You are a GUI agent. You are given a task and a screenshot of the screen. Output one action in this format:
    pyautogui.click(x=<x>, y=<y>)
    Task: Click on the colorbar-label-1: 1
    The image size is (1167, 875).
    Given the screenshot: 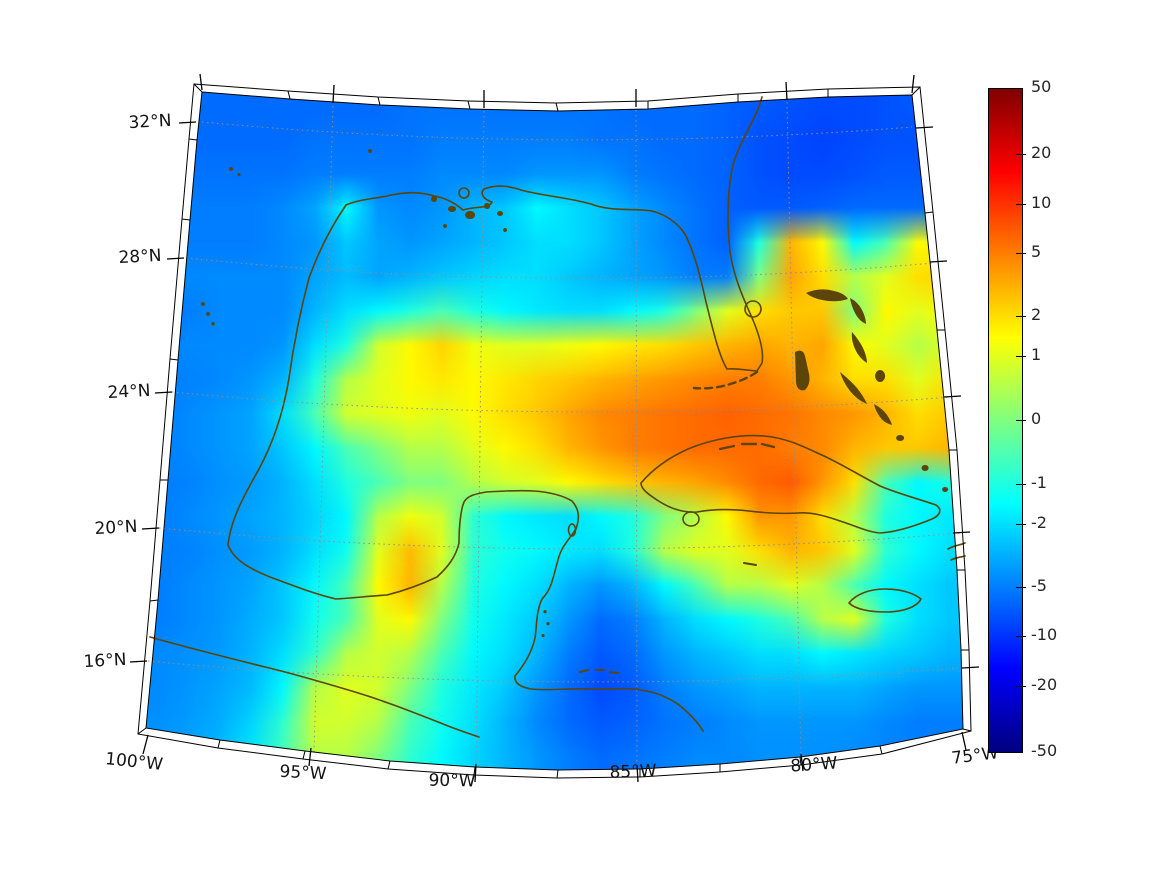 What is the action you would take?
    pyautogui.click(x=1036, y=355)
    